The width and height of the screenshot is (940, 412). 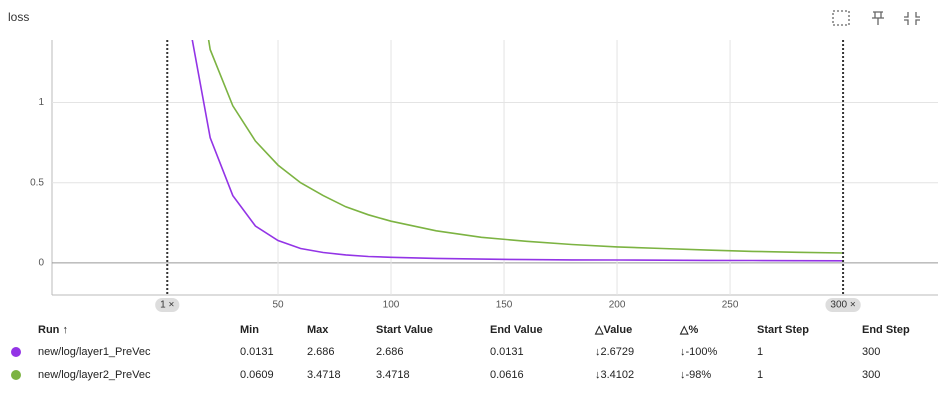 I want to click on chart-title: loss, so click(x=18, y=17).